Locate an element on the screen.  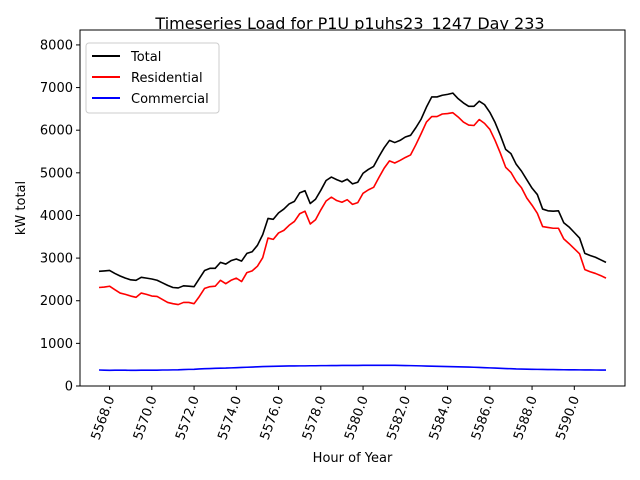
y-tick-label: 0 is located at coordinates (69, 387).